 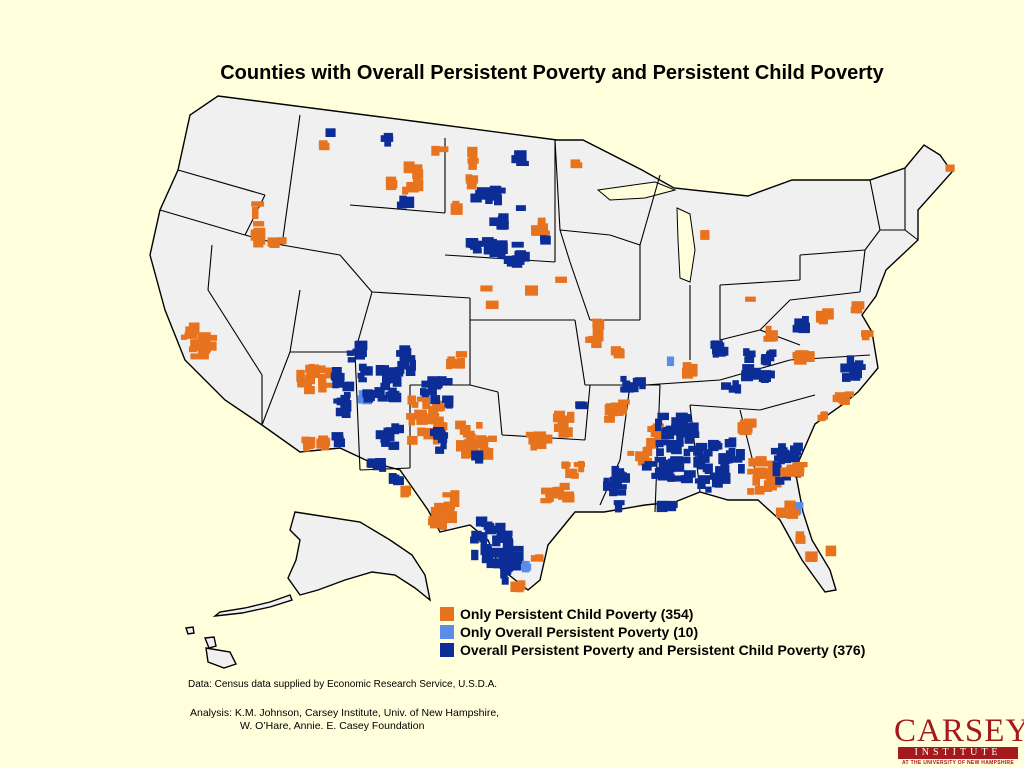 I want to click on legend-swatch-orange, so click(x=447, y=614).